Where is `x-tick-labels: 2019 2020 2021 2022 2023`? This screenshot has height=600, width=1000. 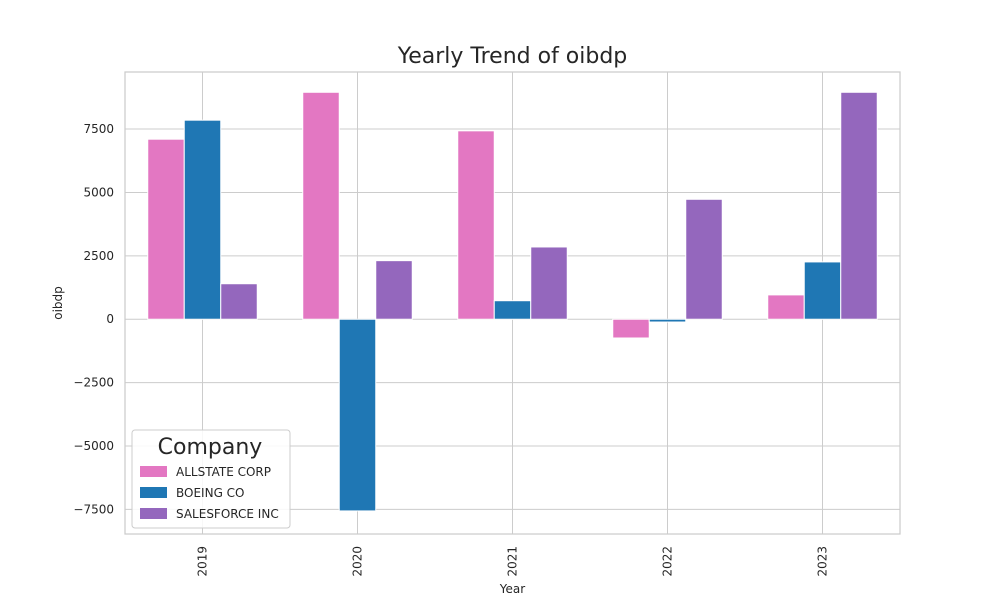 x-tick-labels: 2019 2020 2021 2022 2023 is located at coordinates (513, 561).